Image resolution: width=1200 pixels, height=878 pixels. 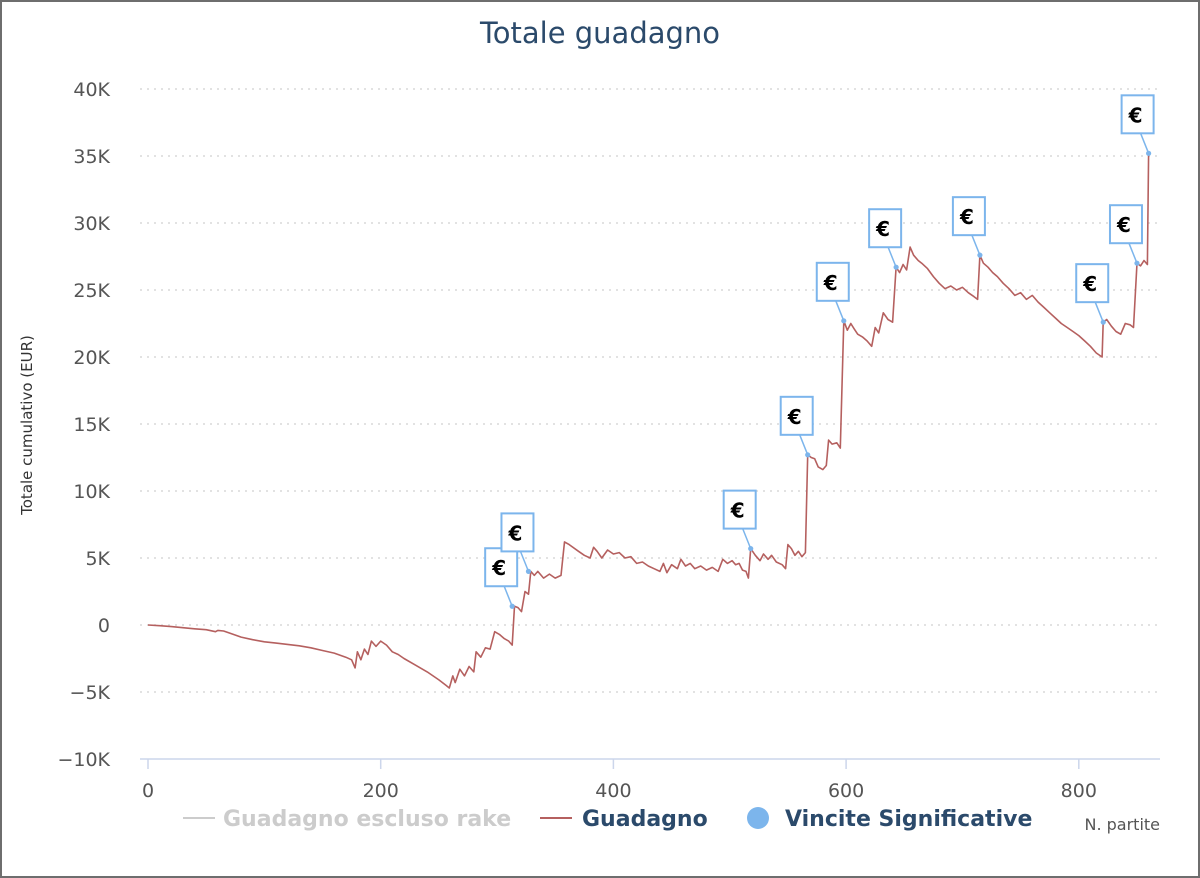 What do you see at coordinates (148, 791) in the screenshot?
I see `x-tick-label: 0` at bounding box center [148, 791].